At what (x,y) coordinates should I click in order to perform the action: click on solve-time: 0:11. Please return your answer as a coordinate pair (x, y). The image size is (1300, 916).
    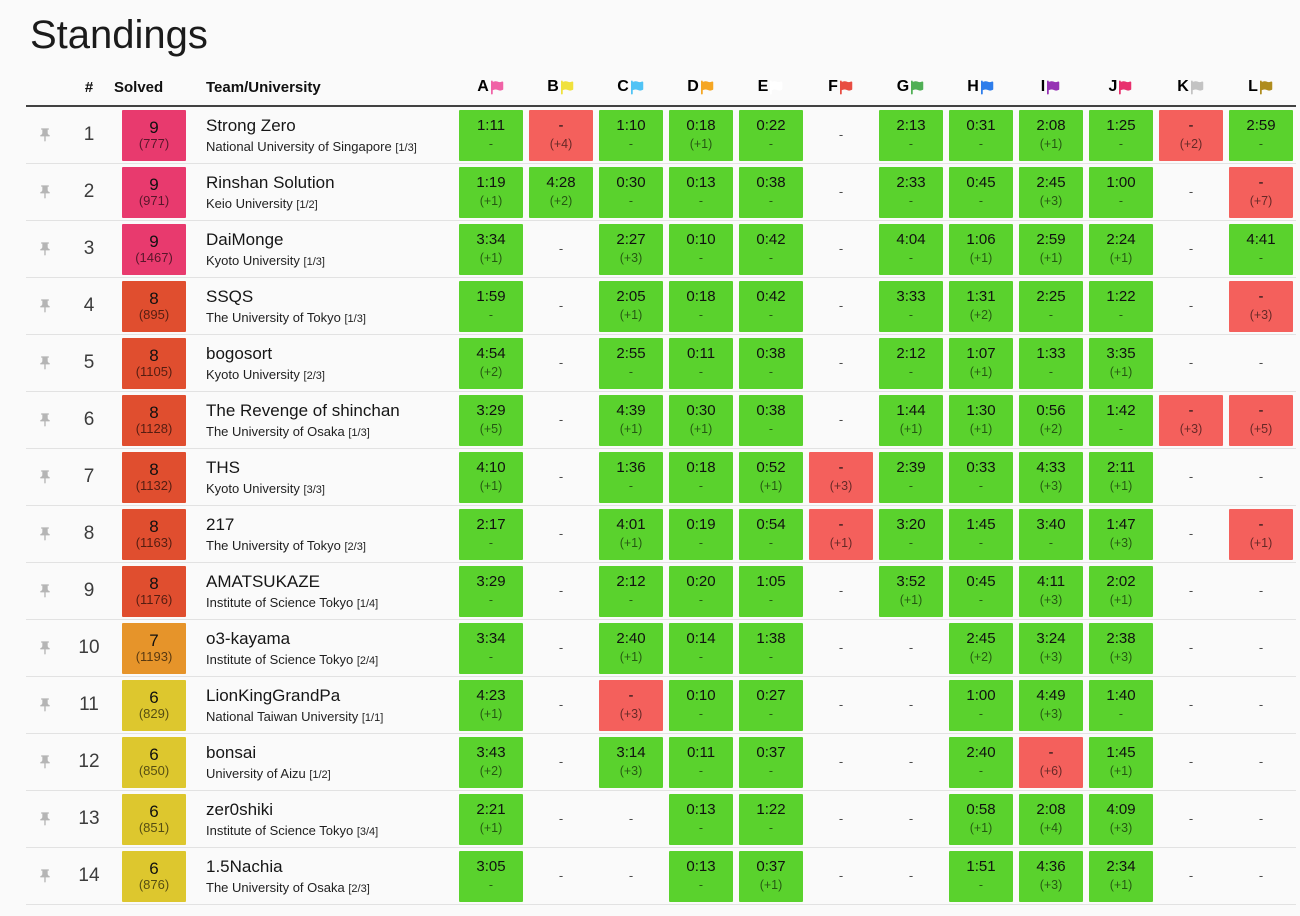
    Looking at the image, I should click on (701, 354).